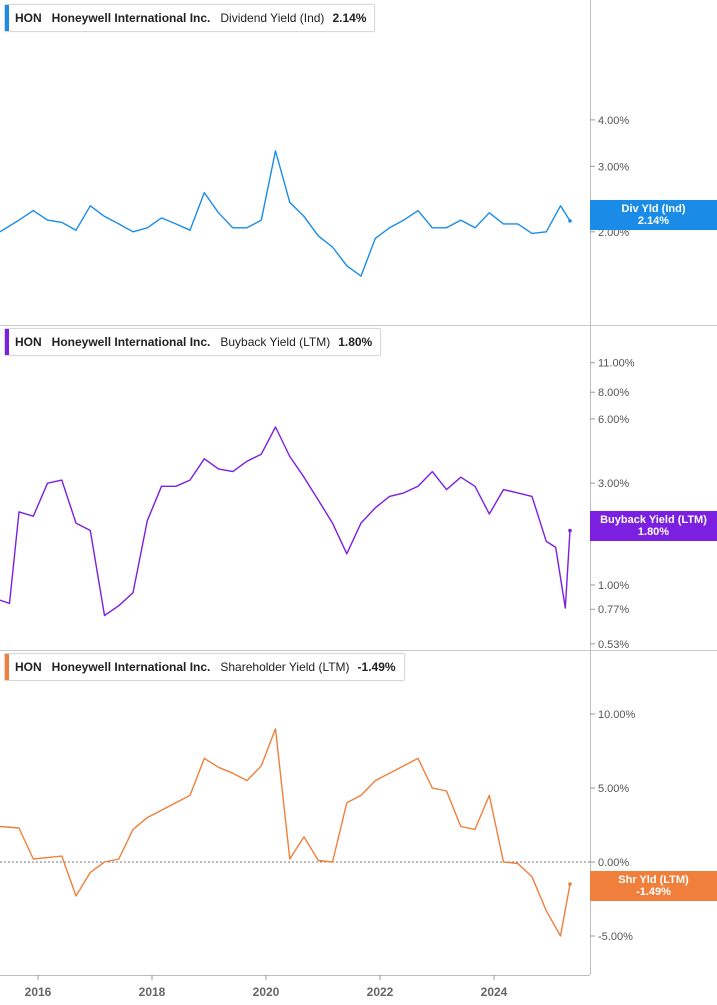 The image size is (717, 1005). What do you see at coordinates (38, 992) in the screenshot?
I see `x-tick-label: 2016` at bounding box center [38, 992].